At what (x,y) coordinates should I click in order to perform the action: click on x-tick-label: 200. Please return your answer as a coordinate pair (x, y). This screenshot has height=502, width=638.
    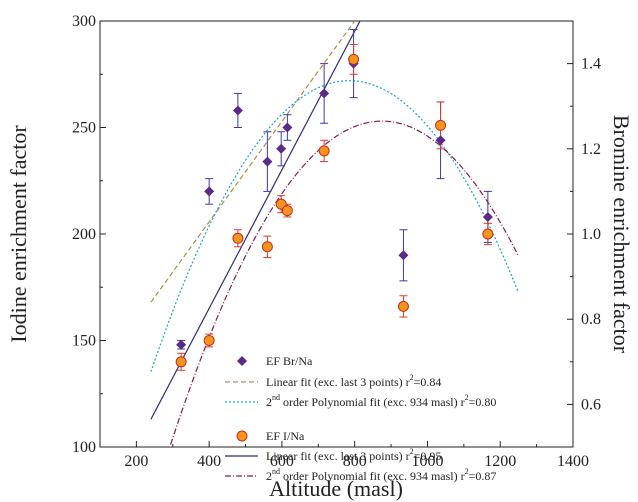
    Looking at the image, I should click on (136, 461).